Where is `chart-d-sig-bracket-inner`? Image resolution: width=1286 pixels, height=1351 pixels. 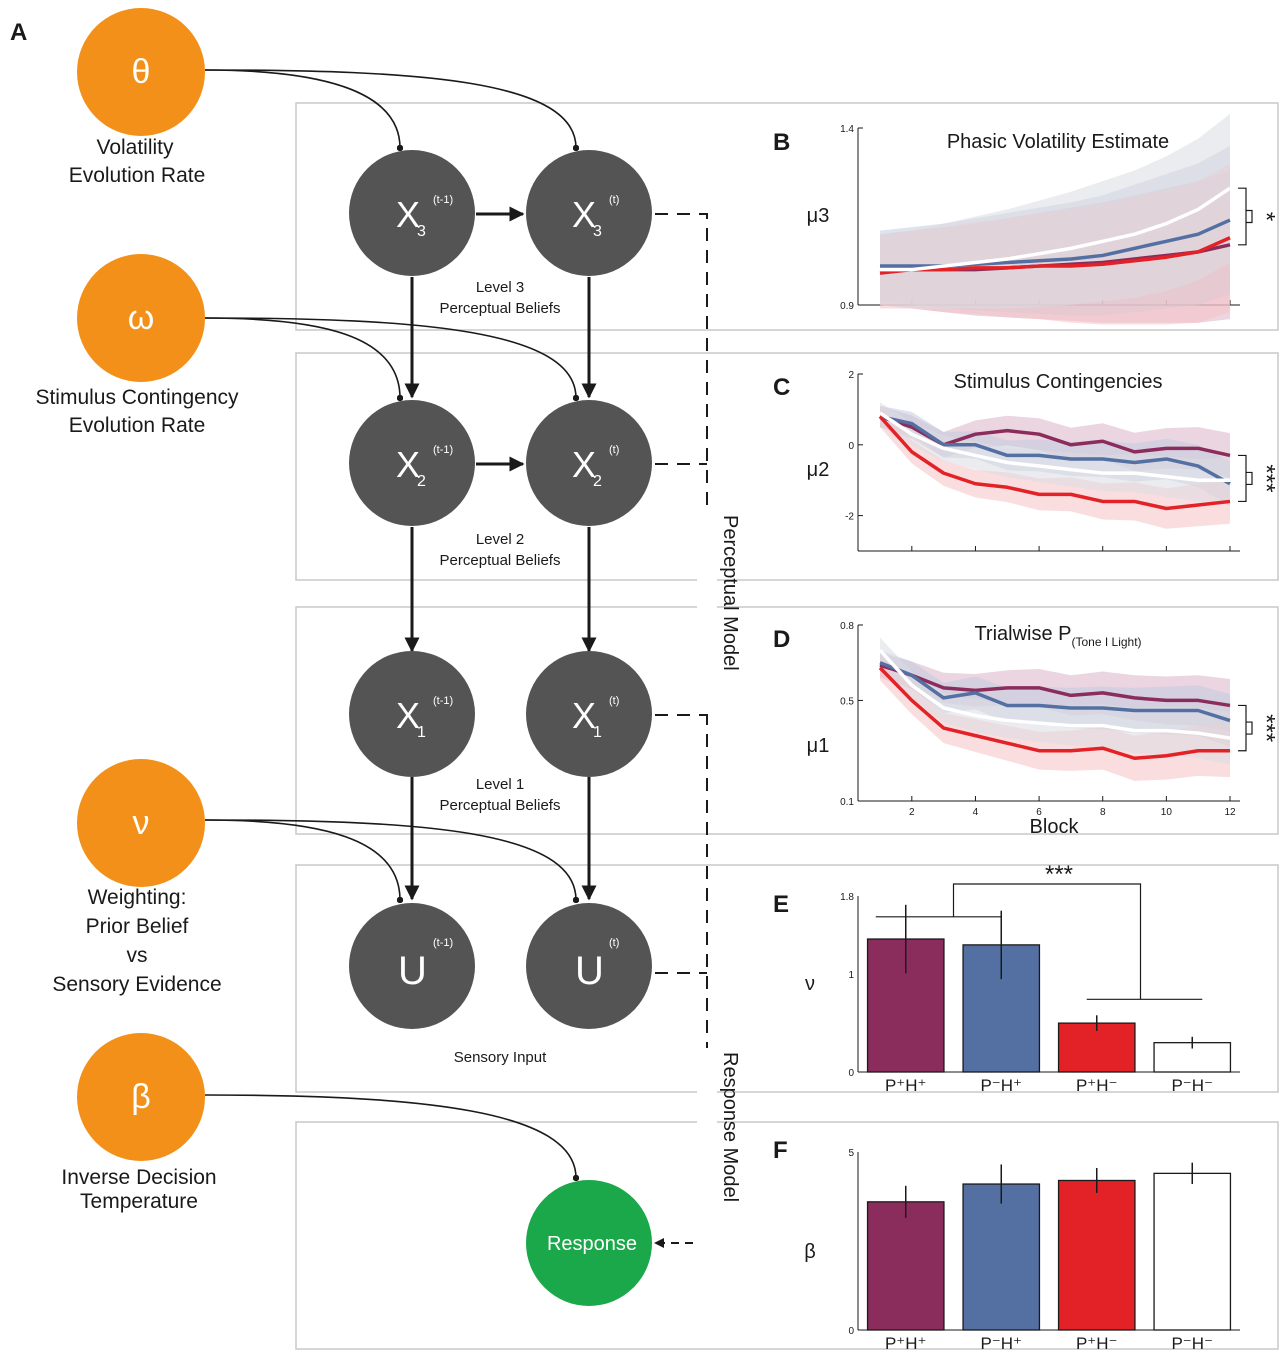
chart-d-sig-bracket-inner is located at coordinates (1249, 728).